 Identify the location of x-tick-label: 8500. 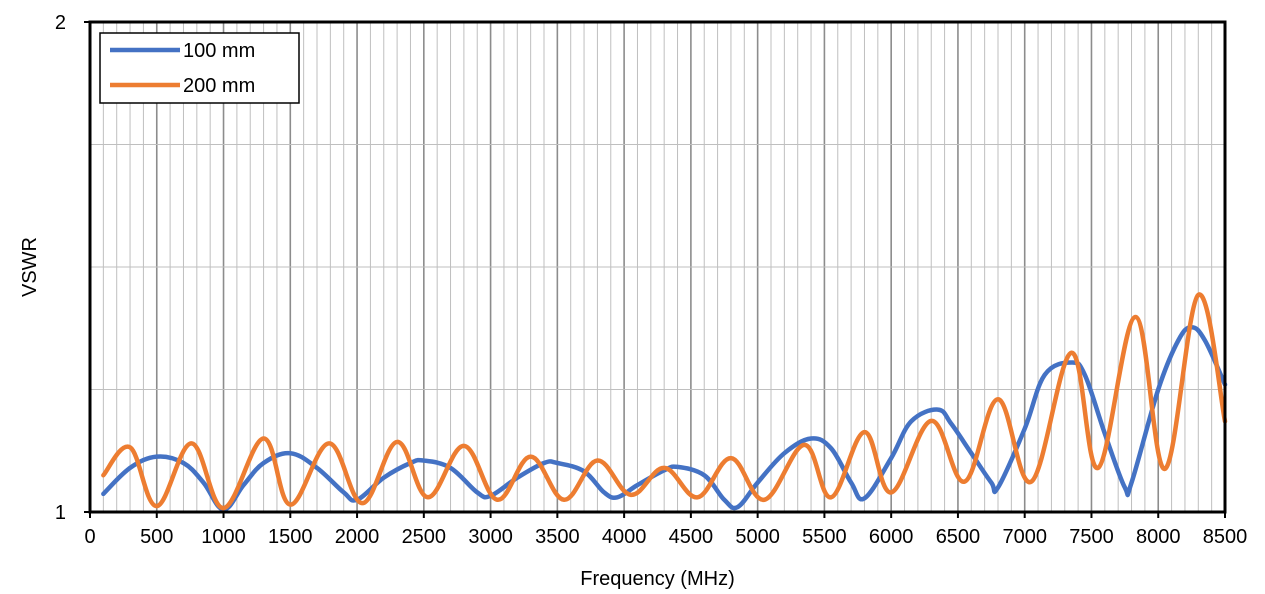
(1225, 537).